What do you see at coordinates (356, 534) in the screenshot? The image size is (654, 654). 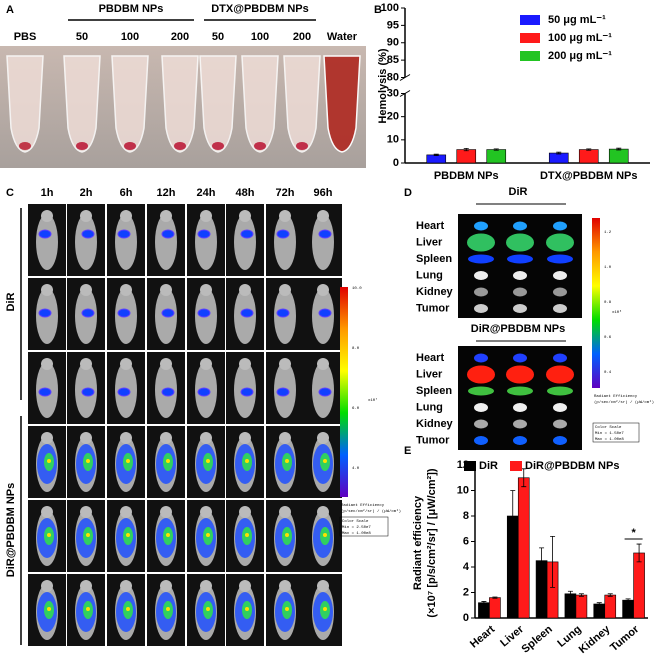 I see `scale-box-text: Max = 1.00e8` at bounding box center [356, 534].